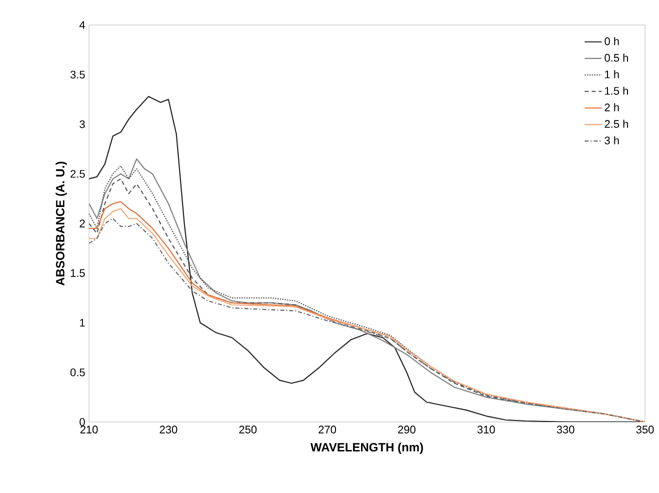 Image resolution: width=659 pixels, height=493 pixels. What do you see at coordinates (486, 430) in the screenshot?
I see `x-tick-label: 310` at bounding box center [486, 430].